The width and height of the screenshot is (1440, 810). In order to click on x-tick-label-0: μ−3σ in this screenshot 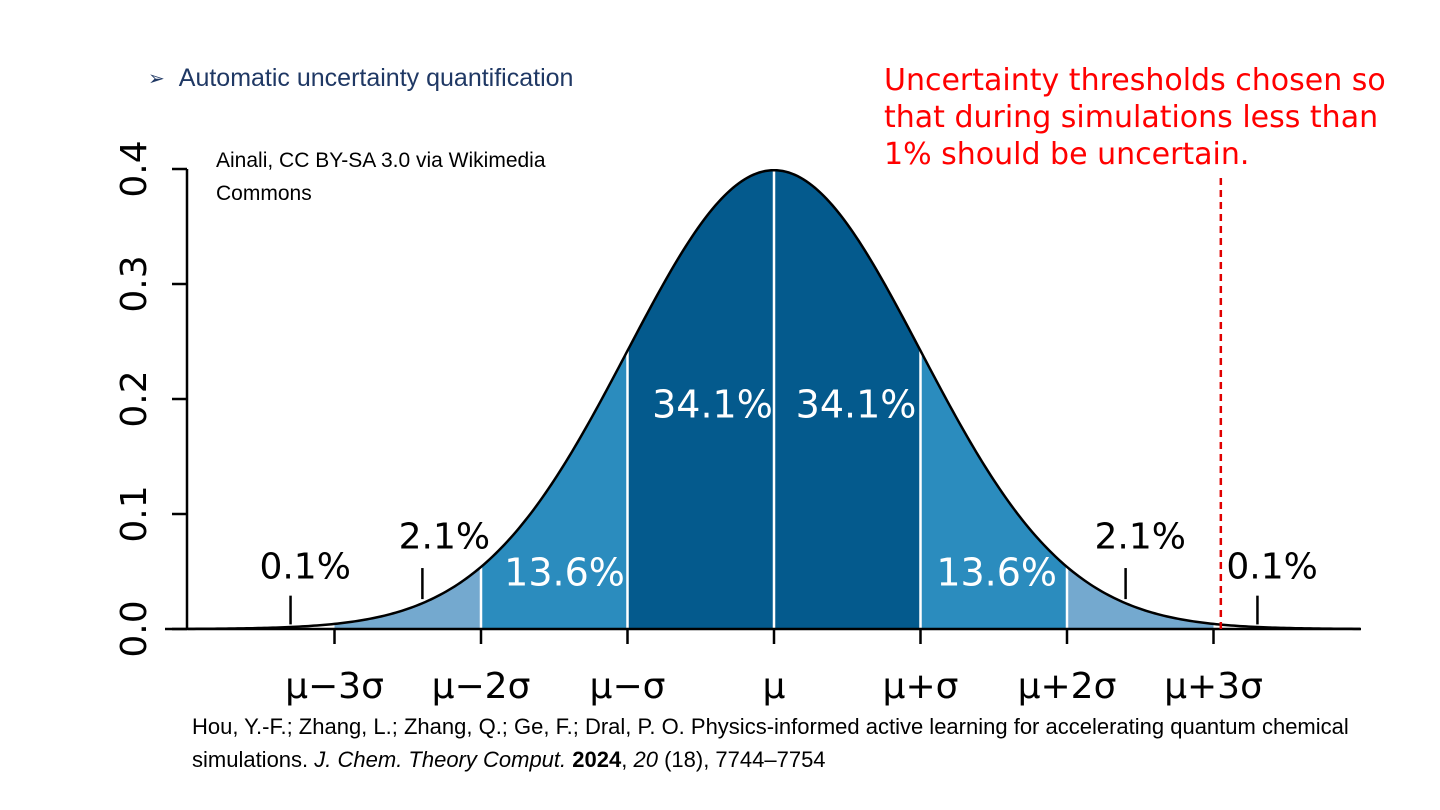, I will do `click(334, 686)`.